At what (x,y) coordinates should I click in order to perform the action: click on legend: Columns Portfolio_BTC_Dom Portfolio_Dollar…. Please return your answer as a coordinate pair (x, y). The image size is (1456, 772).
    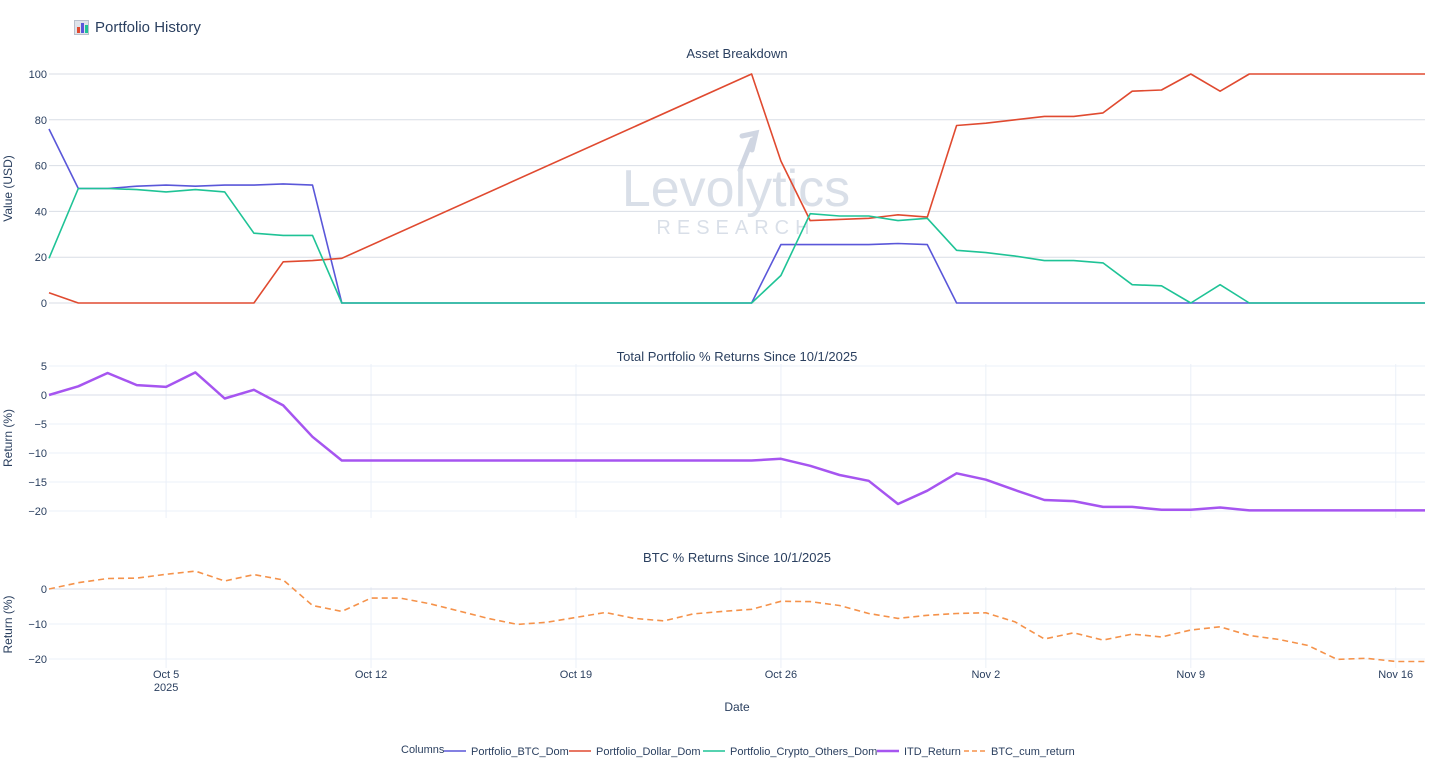
    Looking at the image, I should click on (738, 751).